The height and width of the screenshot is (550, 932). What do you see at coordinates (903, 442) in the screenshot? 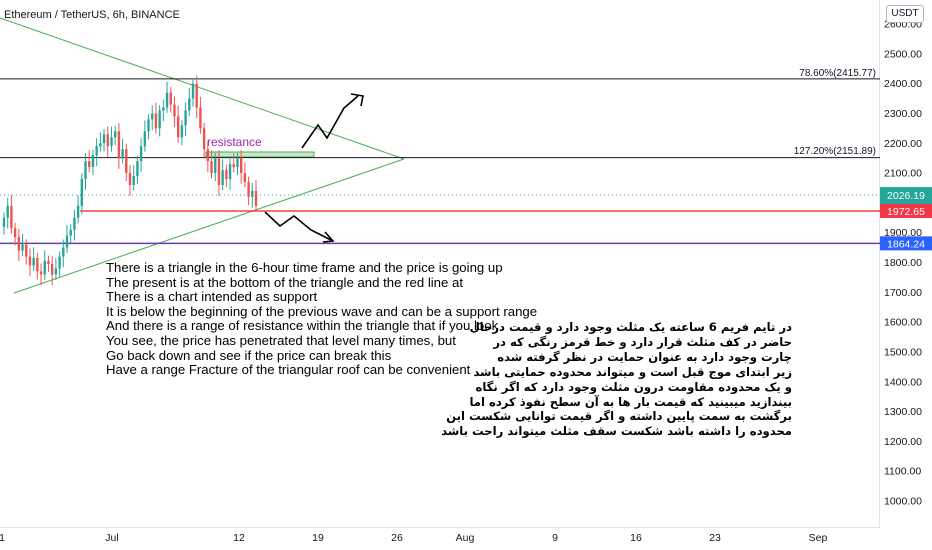
I see `y-tick-label: 1200.00` at bounding box center [903, 442].